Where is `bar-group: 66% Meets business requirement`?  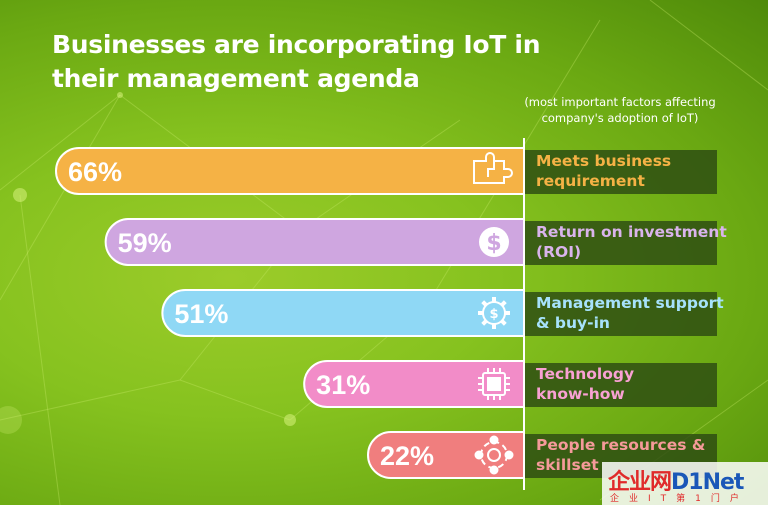 bar-group: 66% Meets business requirement is located at coordinates (386, 171).